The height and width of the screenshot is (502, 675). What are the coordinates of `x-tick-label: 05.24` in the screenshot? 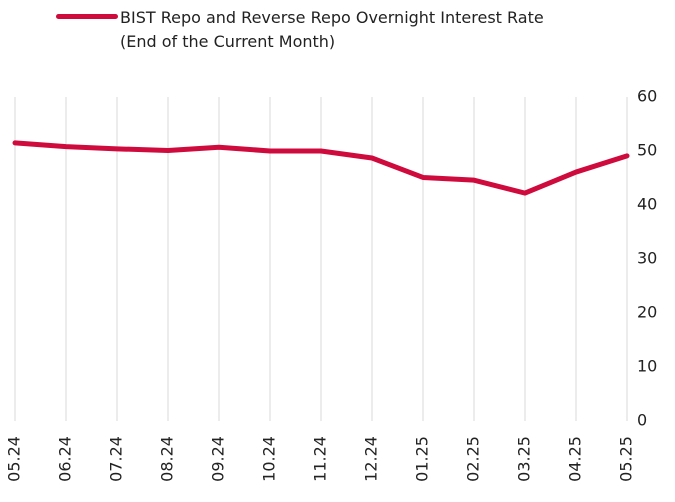 It's located at (14, 459).